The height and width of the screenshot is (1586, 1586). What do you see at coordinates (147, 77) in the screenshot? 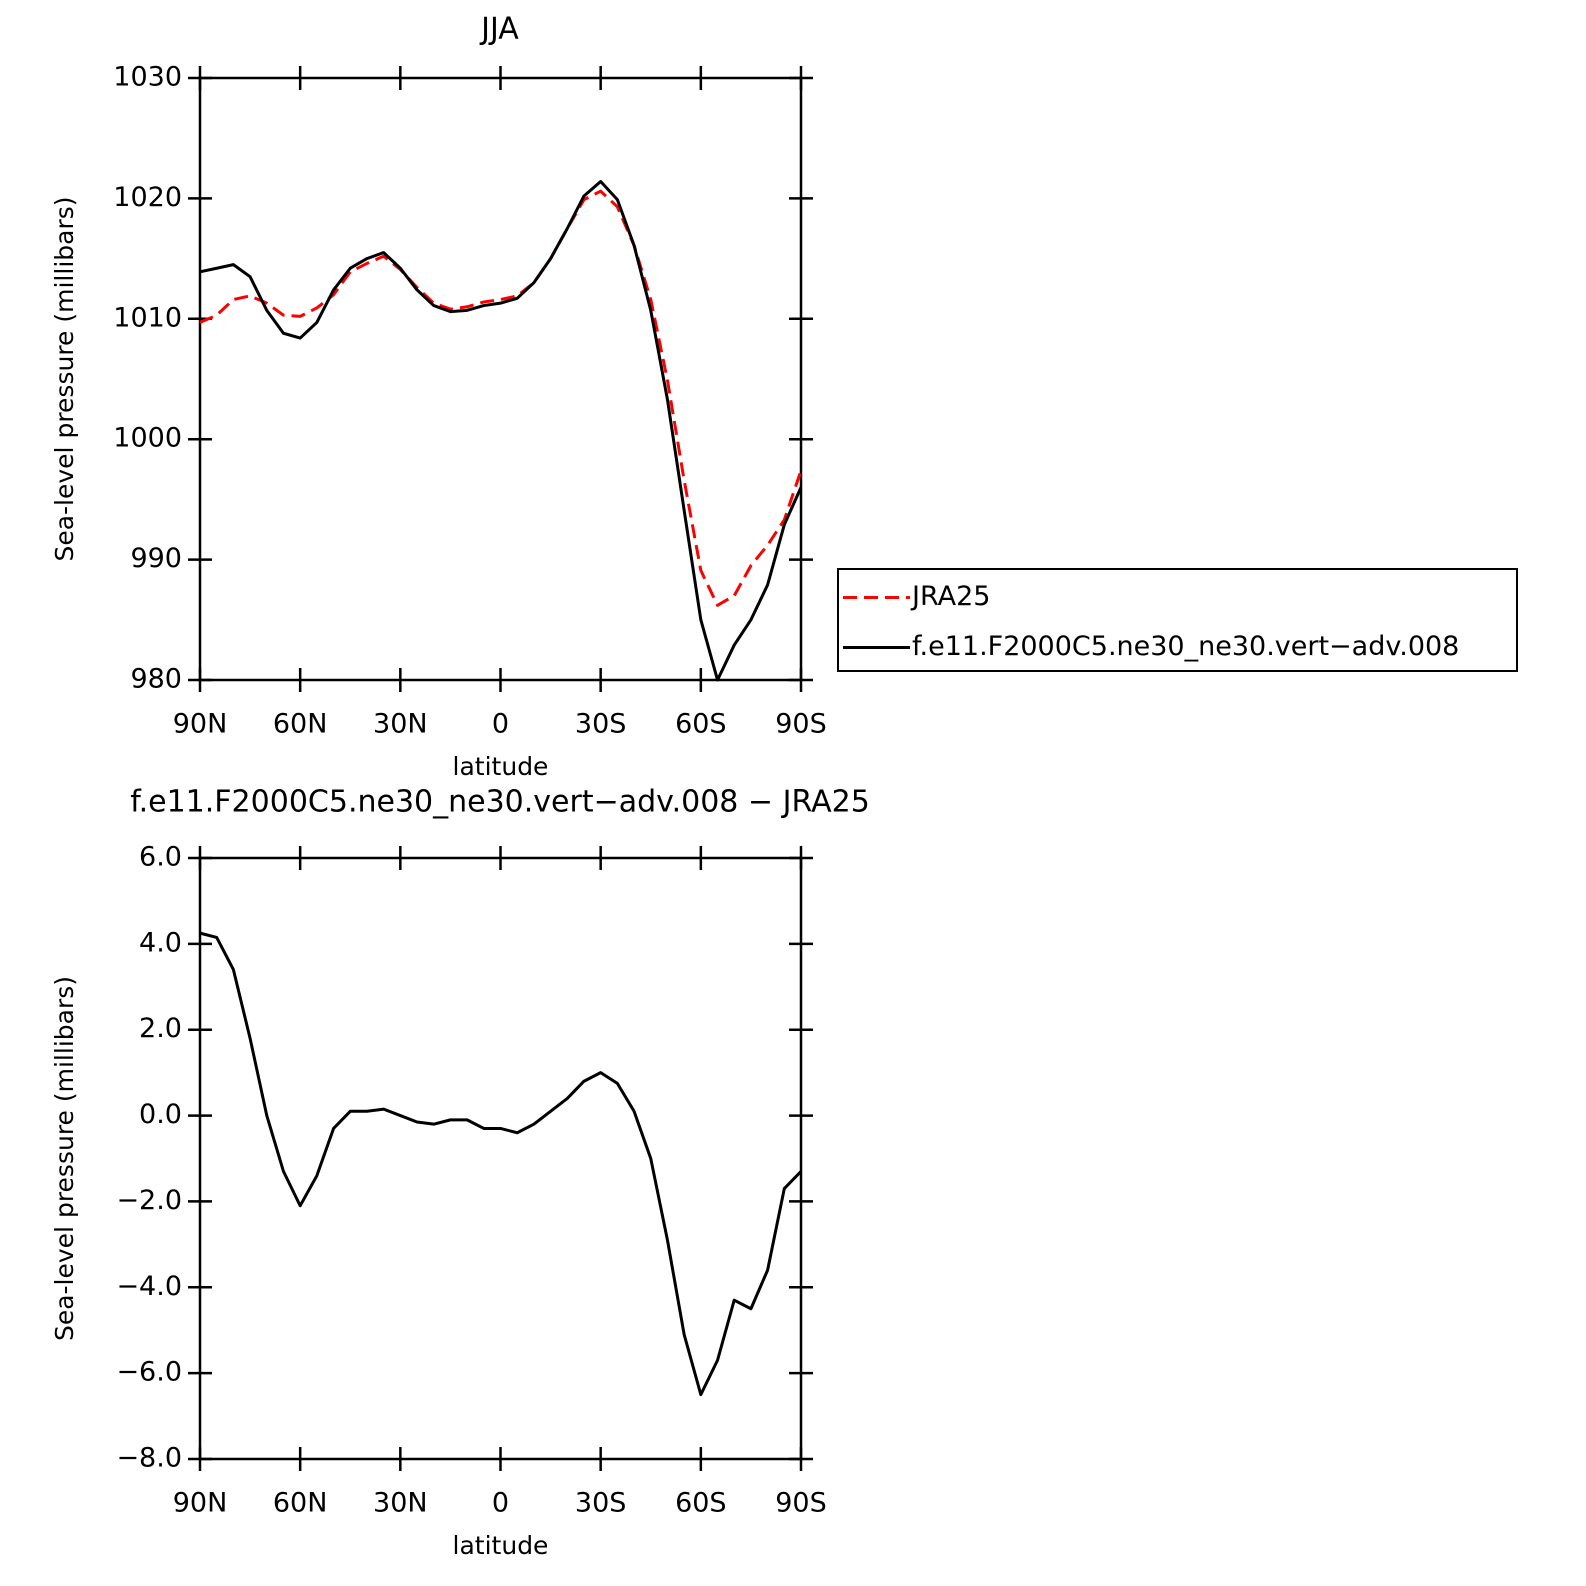
I see `y-tick-label: 1030` at bounding box center [147, 77].